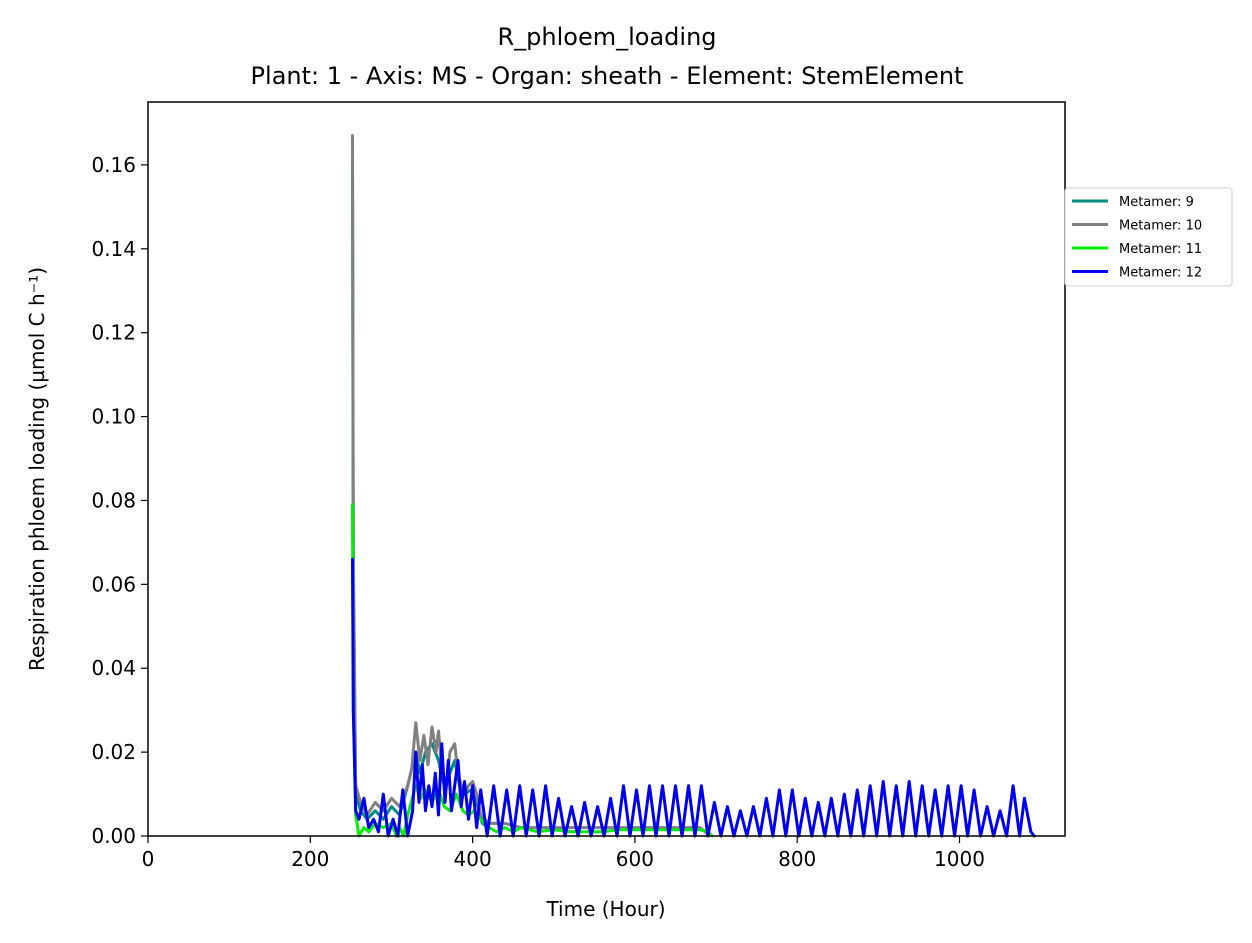 This screenshot has width=1252, height=943. Describe the element at coordinates (113, 500) in the screenshot. I see `y-tick-label: 0.08` at that location.